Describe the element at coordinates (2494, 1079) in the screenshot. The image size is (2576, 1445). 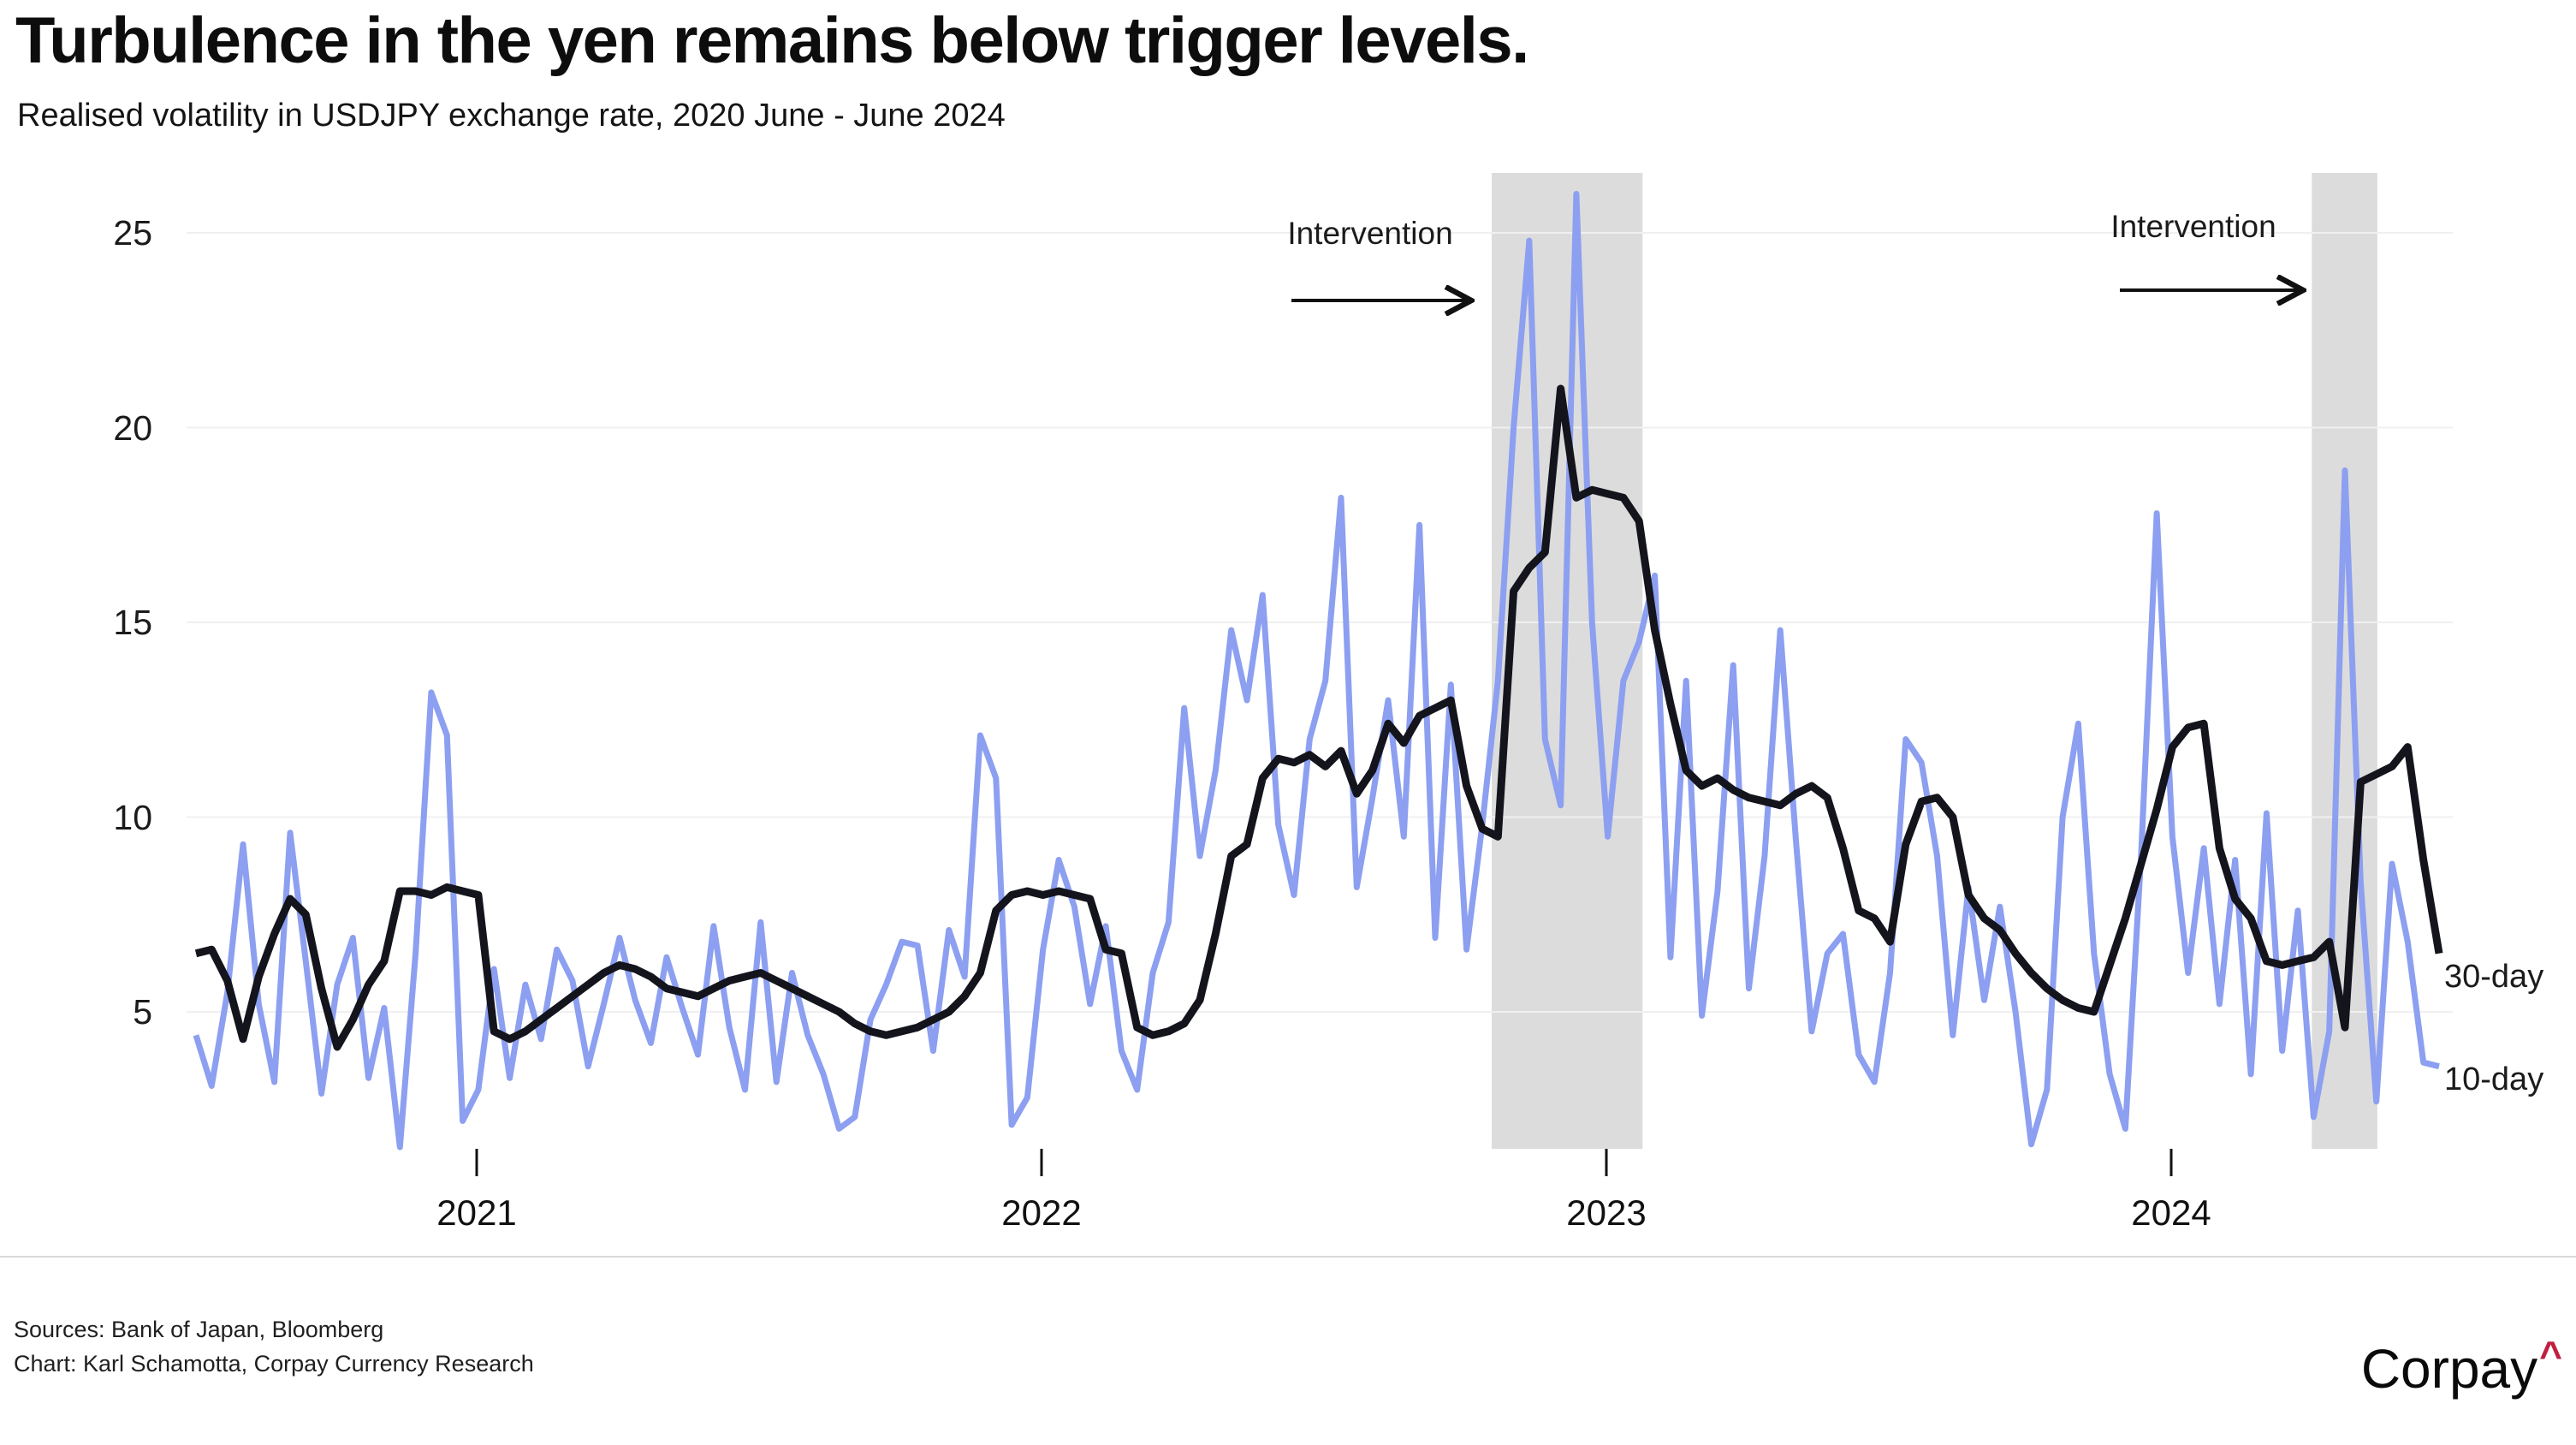
I see `series-label-10-day: 10-day` at that location.